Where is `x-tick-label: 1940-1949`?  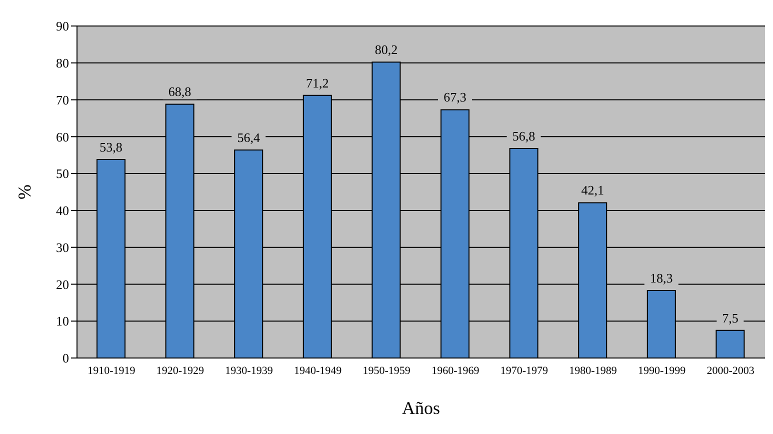 x-tick-label: 1940-1949 is located at coordinates (318, 370).